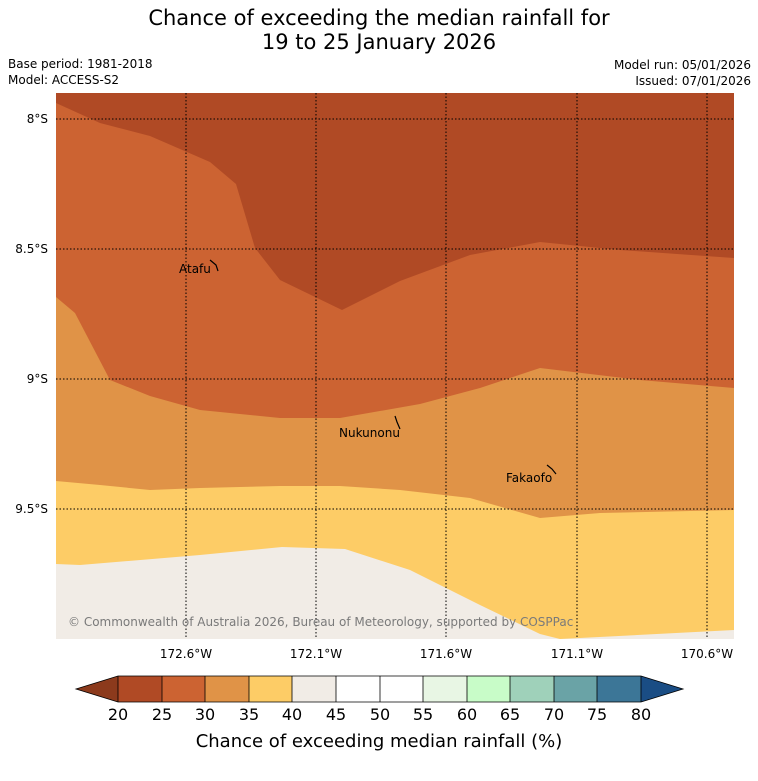 Image resolution: width=758 pixels, height=781 pixels. Describe the element at coordinates (467, 714) in the screenshot. I see `colorbar-tick-60: 60` at that location.